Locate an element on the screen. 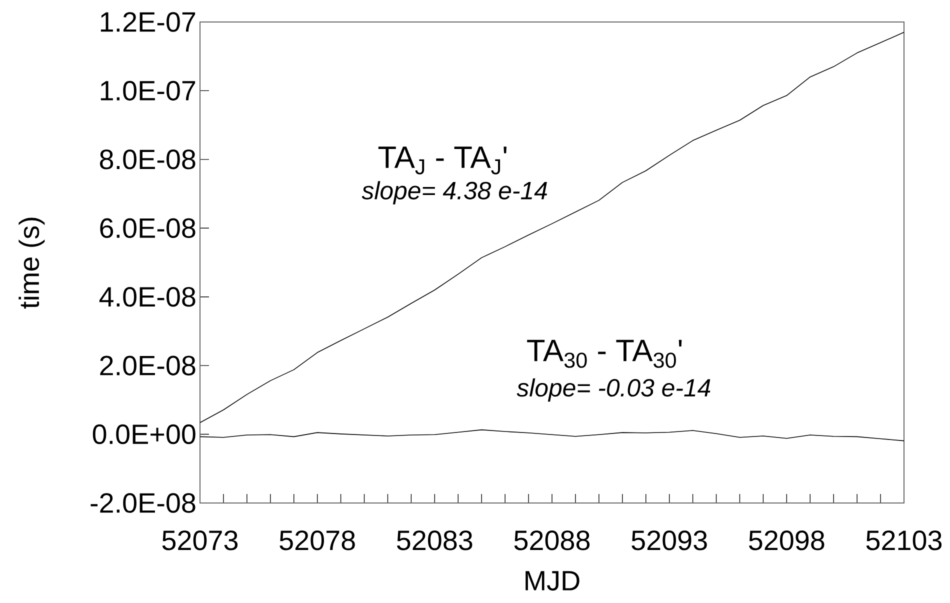 The height and width of the screenshot is (603, 950). y-tick-label: 2.0E-08 is located at coordinates (148, 366).